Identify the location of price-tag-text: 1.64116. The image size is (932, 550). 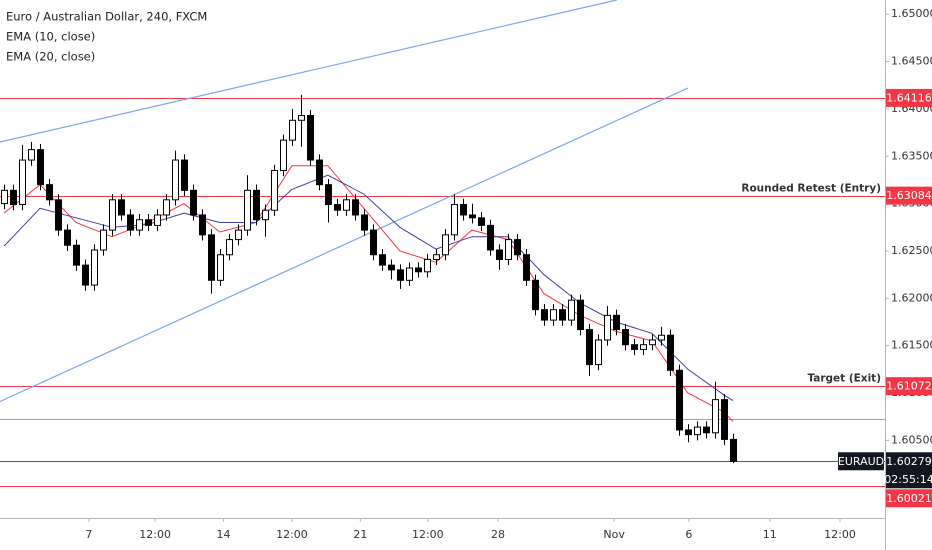
(909, 97).